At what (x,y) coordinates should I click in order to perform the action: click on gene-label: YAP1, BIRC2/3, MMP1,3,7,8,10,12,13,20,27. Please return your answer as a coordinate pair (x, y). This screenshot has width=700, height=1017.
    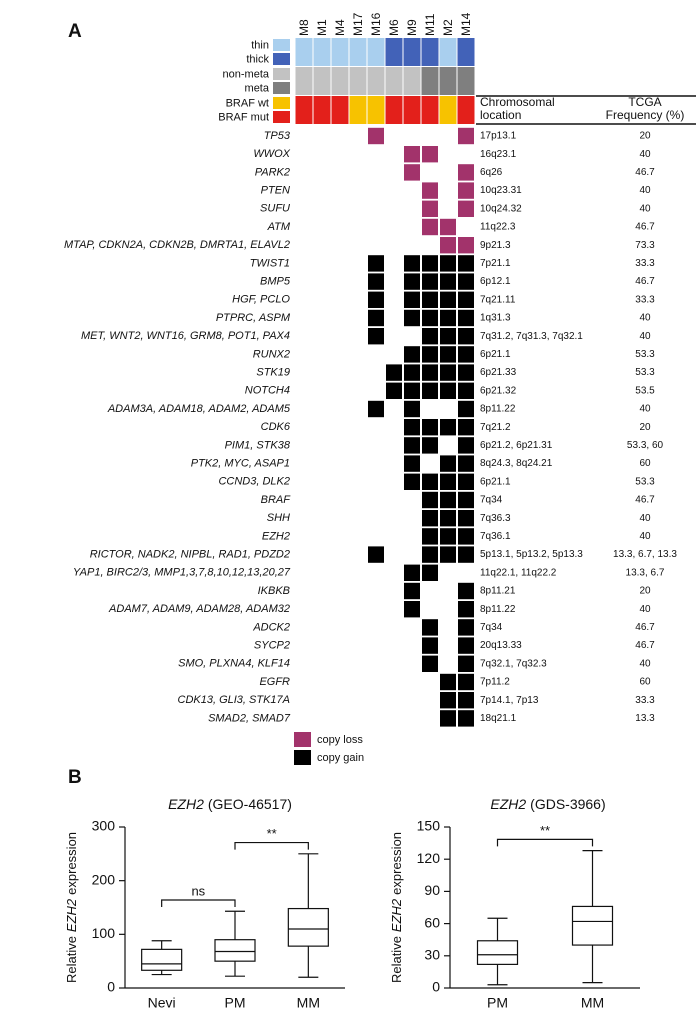
    Looking at the image, I should click on (182, 573).